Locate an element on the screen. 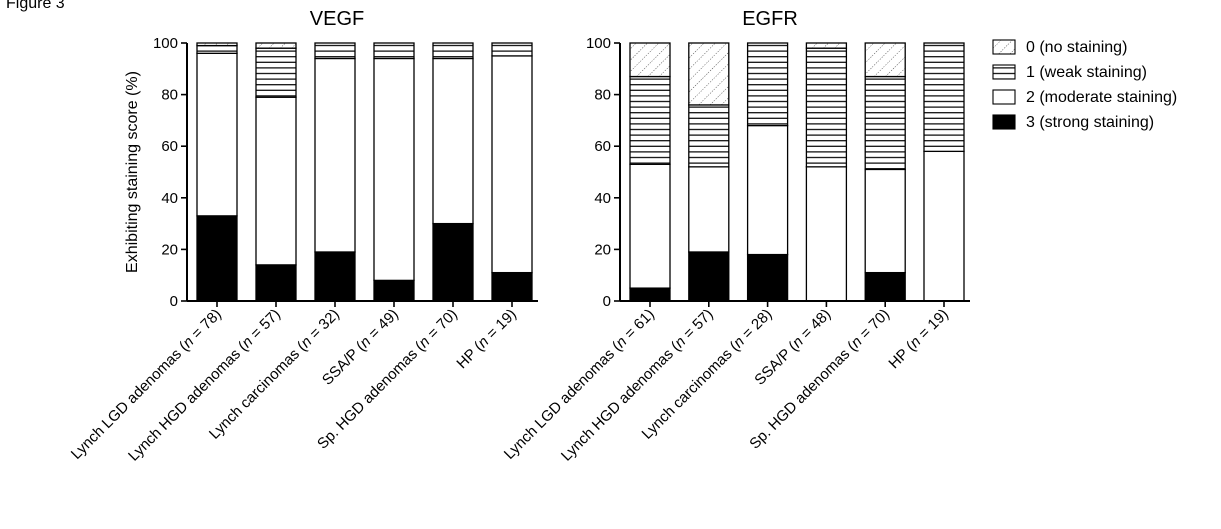  y-axis-label: Exhibiting staining score (%) is located at coordinates (132, 172).